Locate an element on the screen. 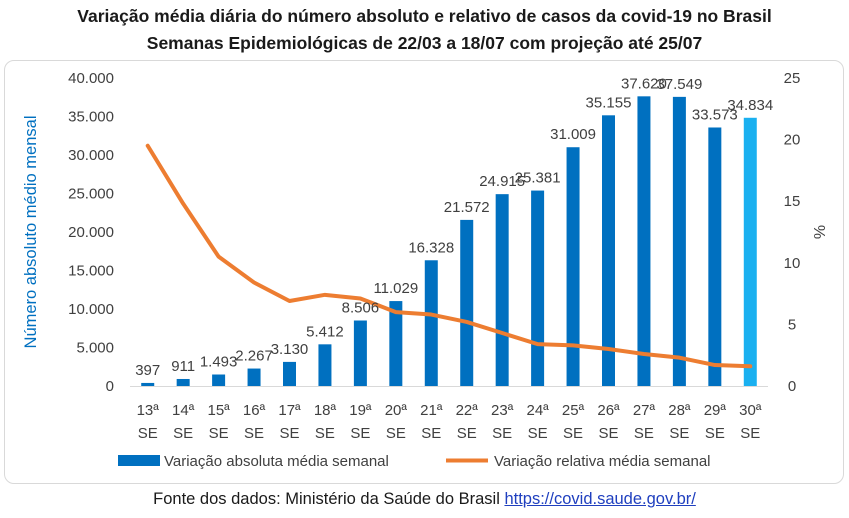 Image resolution: width=849 pixels, height=518 pixels. x-tick-label: 23ª is located at coordinates (502, 410).